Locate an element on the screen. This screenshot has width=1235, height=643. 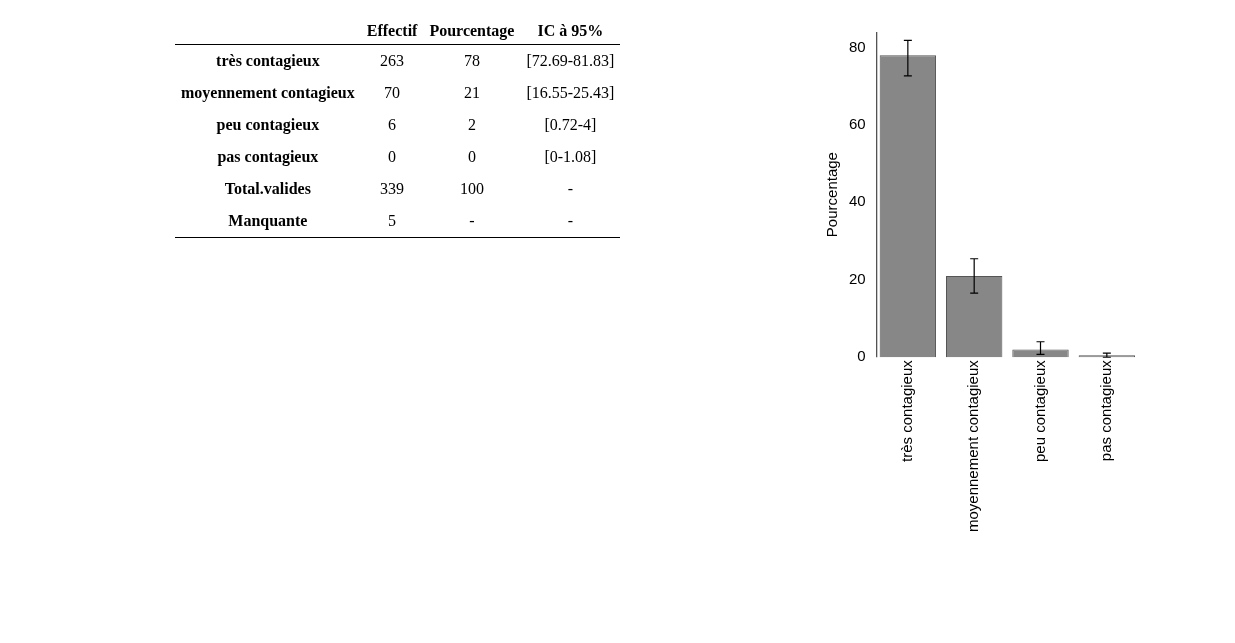
text: IC à 95% is located at coordinates (570, 31).